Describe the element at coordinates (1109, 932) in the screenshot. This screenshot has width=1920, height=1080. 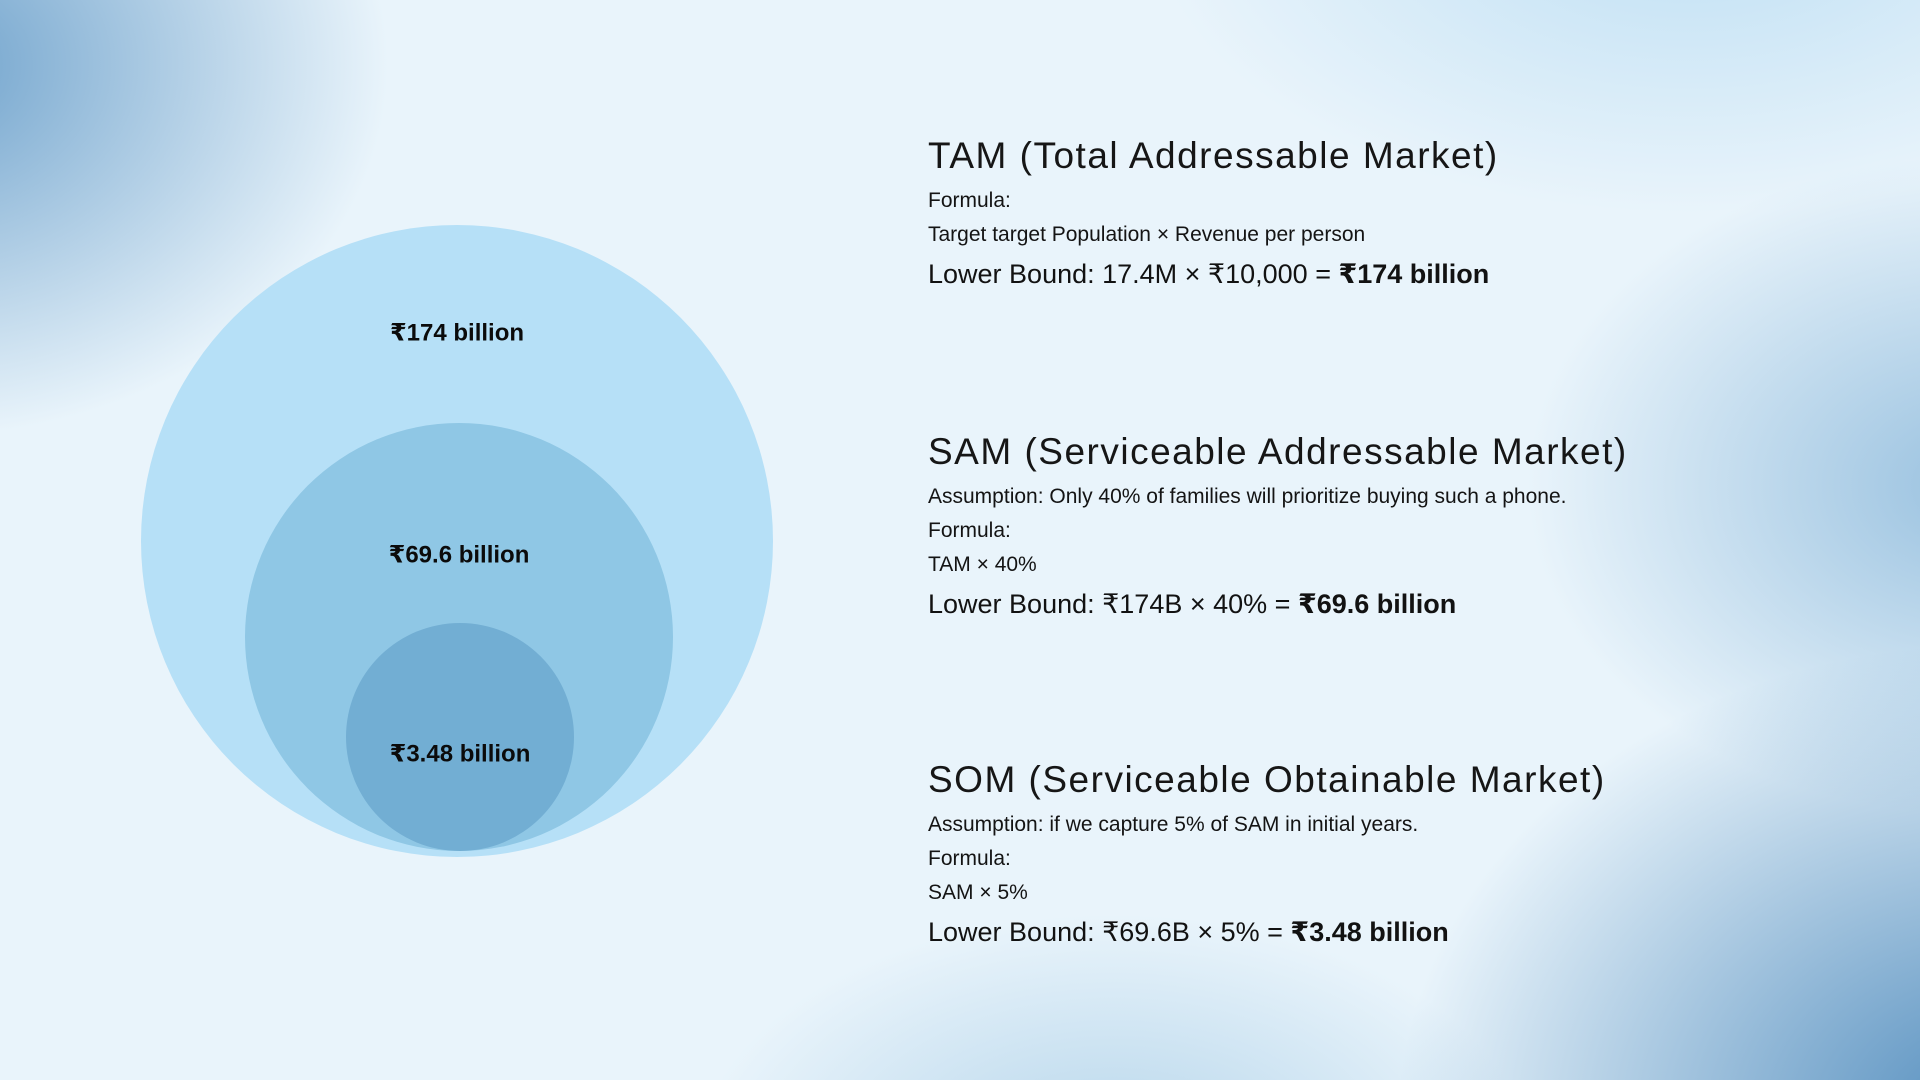
I see `som-lower-bound-text: Lower Bound: ₹69.6B × 5% =` at that location.